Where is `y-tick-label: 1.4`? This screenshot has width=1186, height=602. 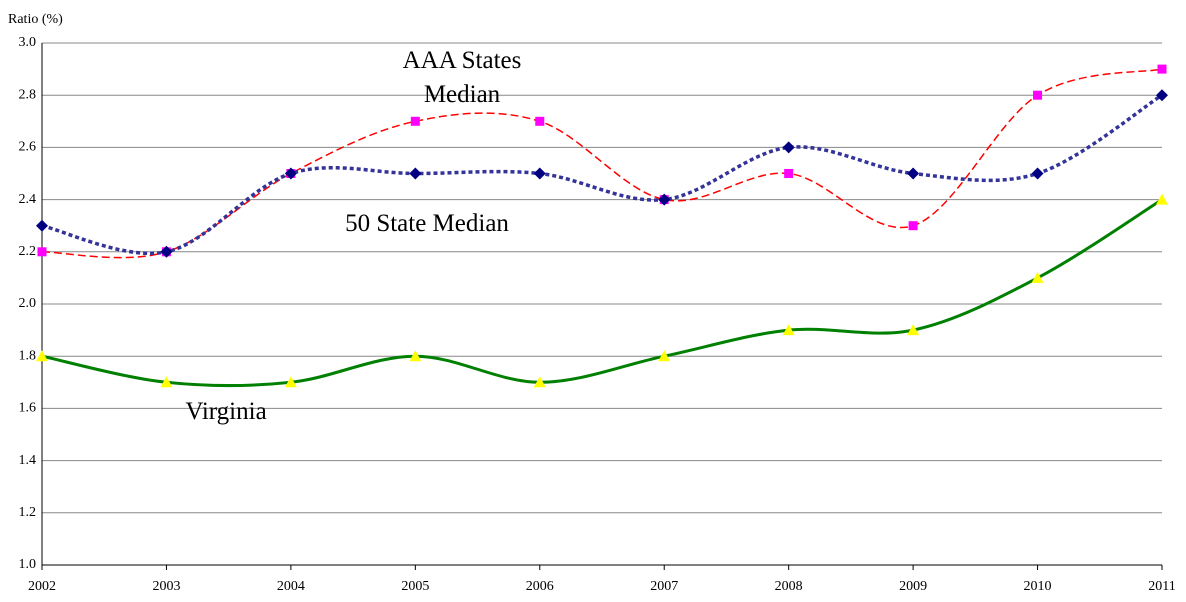 y-tick-label: 1.4 is located at coordinates (28, 460).